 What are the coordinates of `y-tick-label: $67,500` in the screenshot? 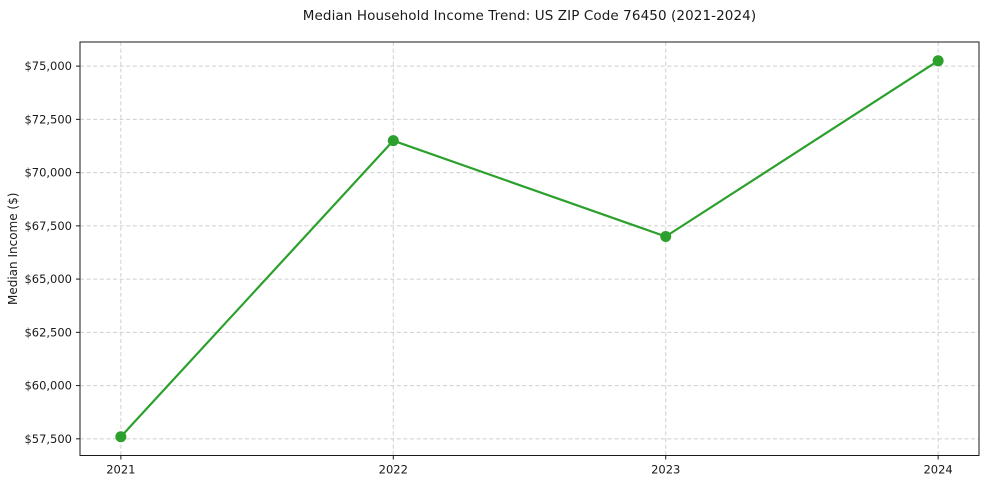 It's located at (48, 226).